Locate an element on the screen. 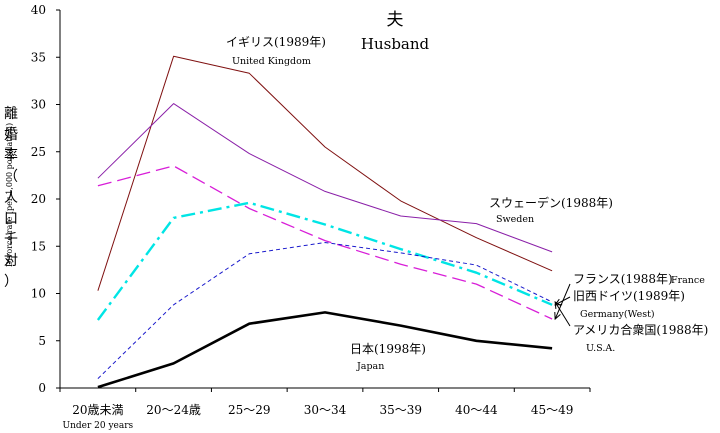 The width and height of the screenshot is (720, 433). y-tick-label: 20 is located at coordinates (38, 199).